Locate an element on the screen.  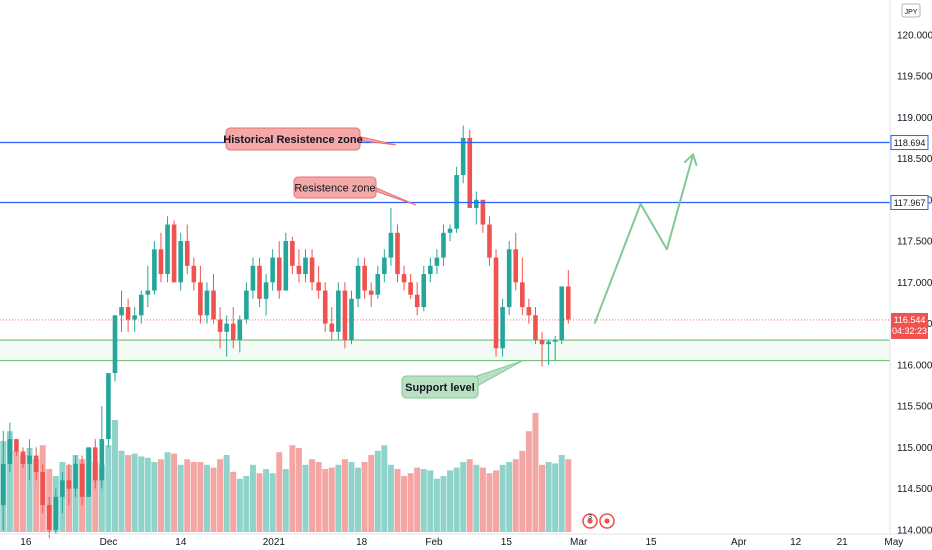
resistance-note: Resistence zone is located at coordinates (355, 191).